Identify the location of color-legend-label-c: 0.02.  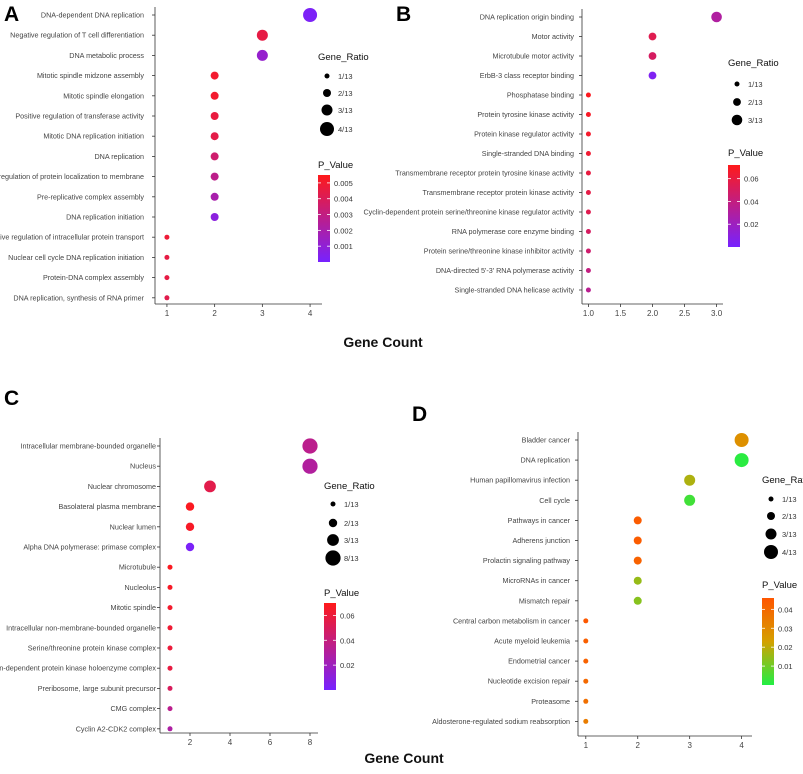
(347, 665).